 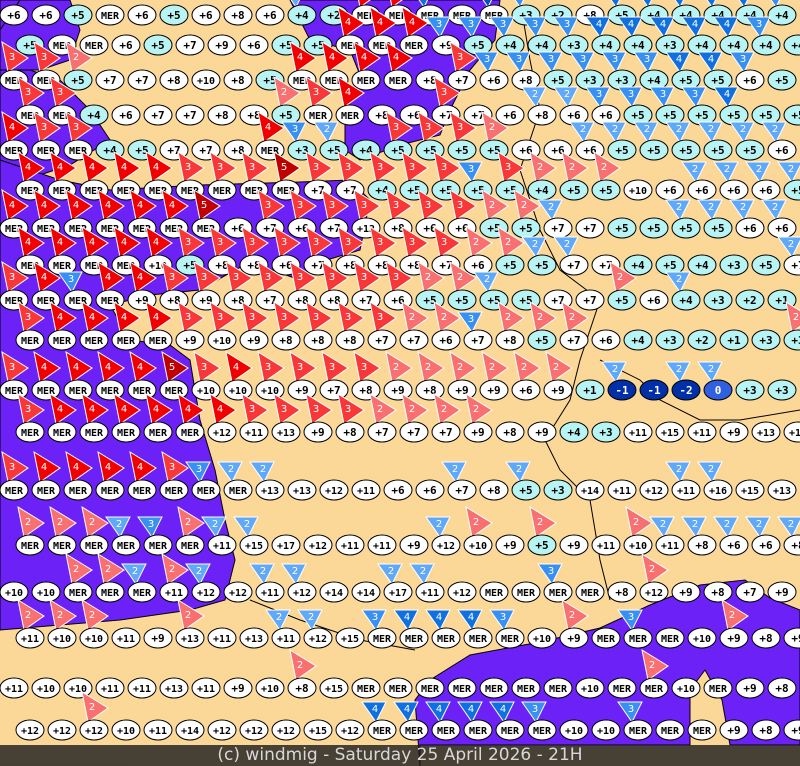 I want to click on temperature-marker: 2+7, so click(x=382, y=417).